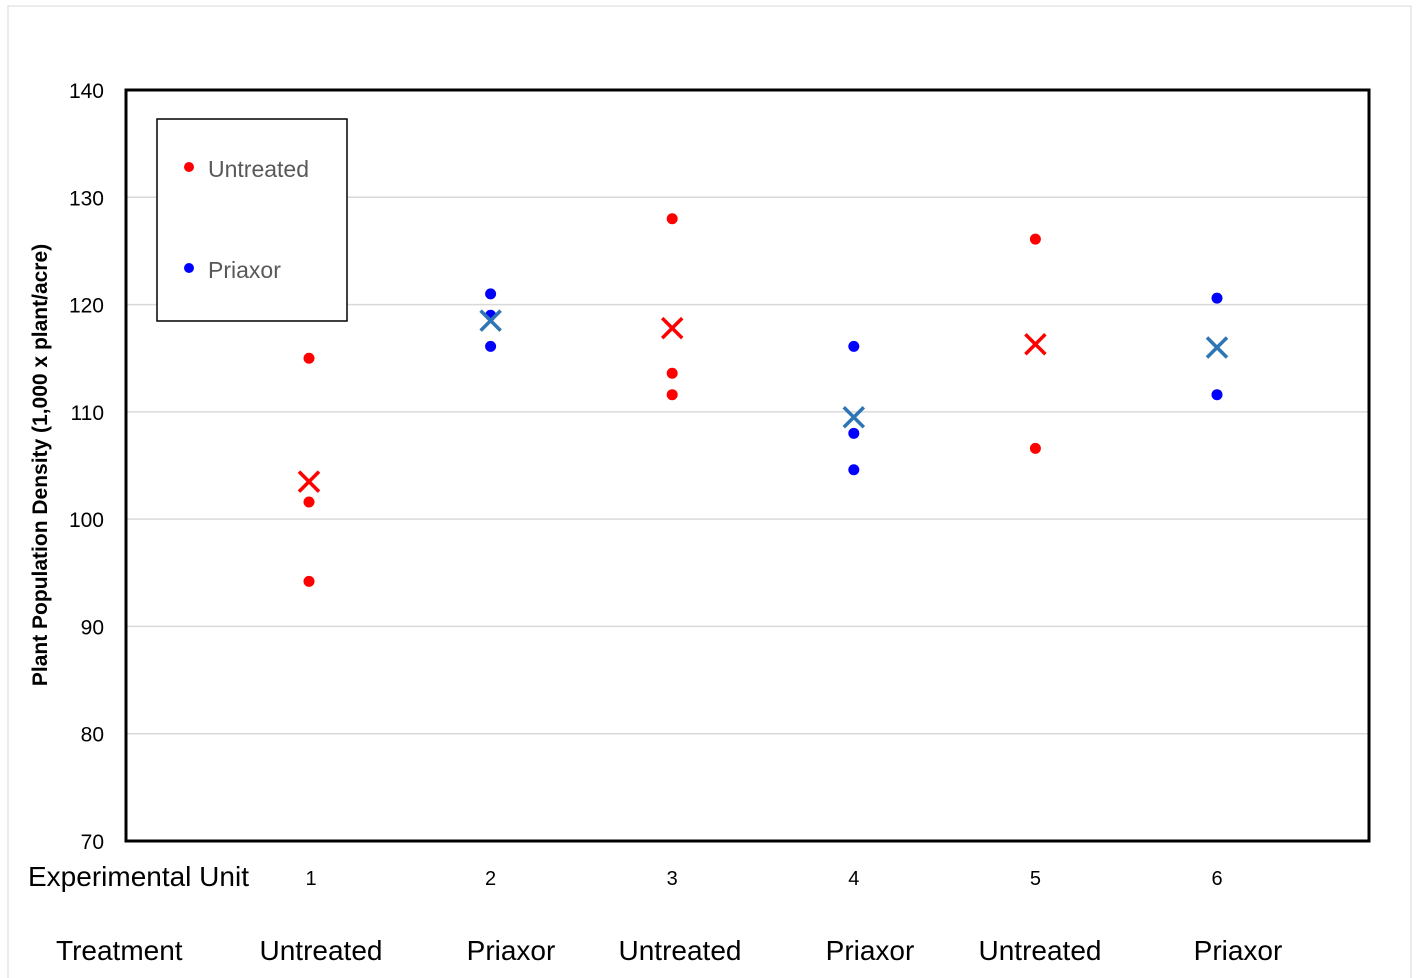  What do you see at coordinates (86, 91) in the screenshot?
I see `y-tick-label: 140` at bounding box center [86, 91].